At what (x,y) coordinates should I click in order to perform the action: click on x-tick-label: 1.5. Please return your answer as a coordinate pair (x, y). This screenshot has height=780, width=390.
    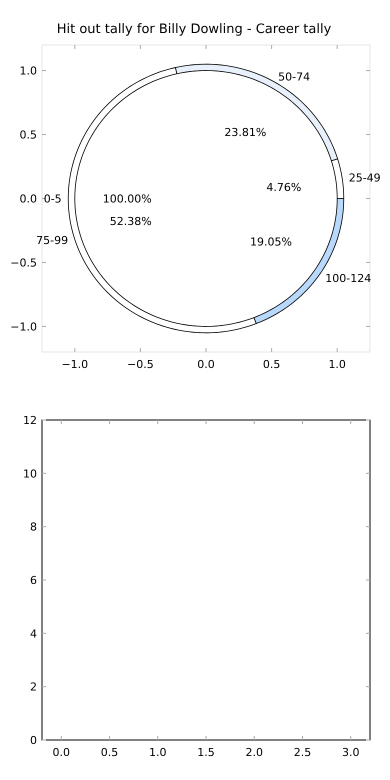
    Looking at the image, I should click on (206, 752).